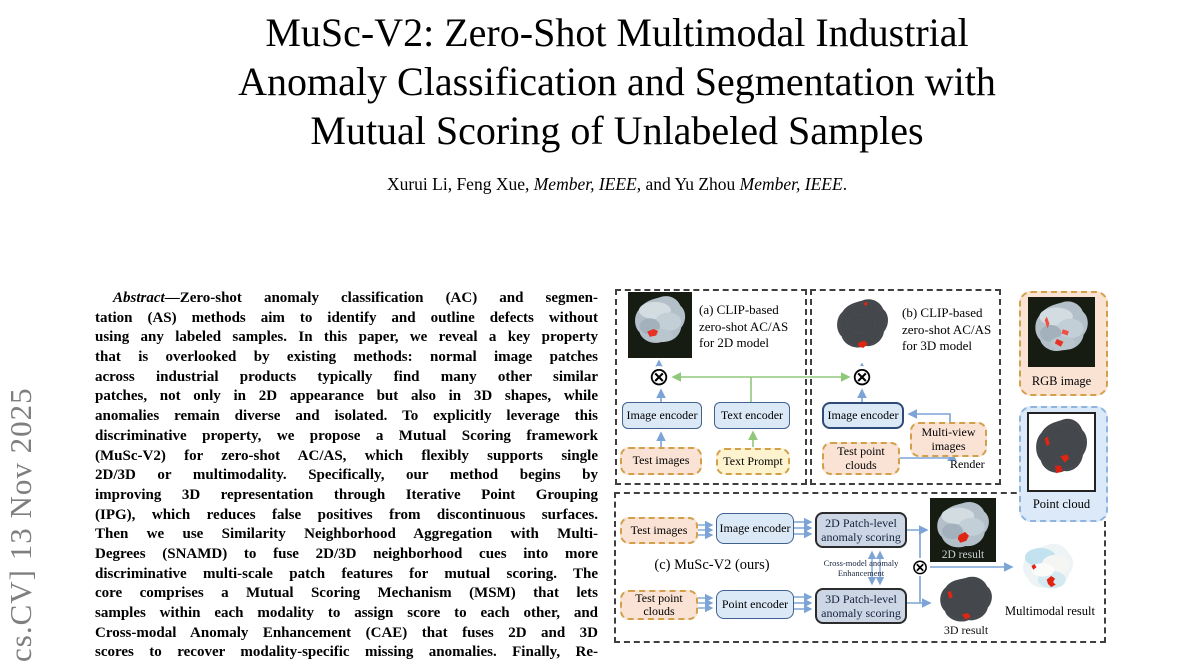 The width and height of the screenshot is (1200, 663). Describe the element at coordinates (659, 605) in the screenshot. I see `test-point-clouds-box-c: Test point clouds` at that location.